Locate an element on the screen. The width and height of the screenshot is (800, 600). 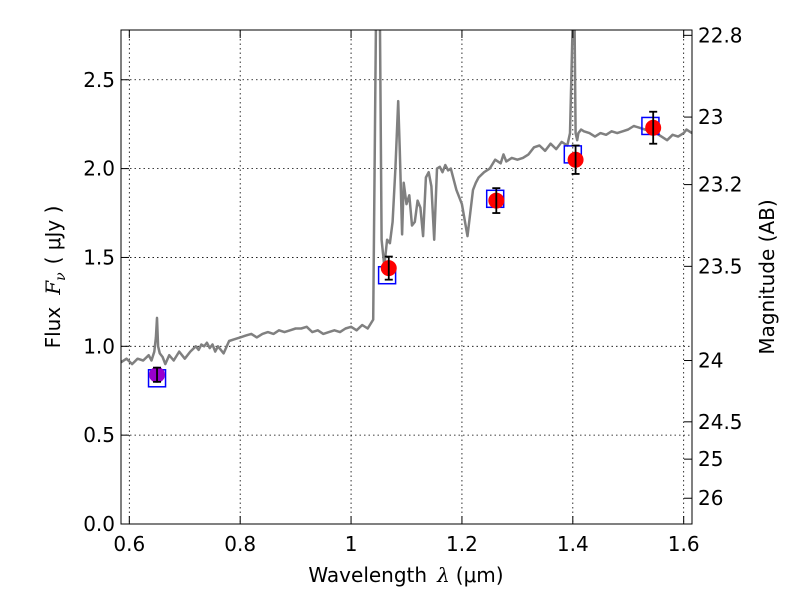
x-tick-label: 1 is located at coordinates (351, 544).